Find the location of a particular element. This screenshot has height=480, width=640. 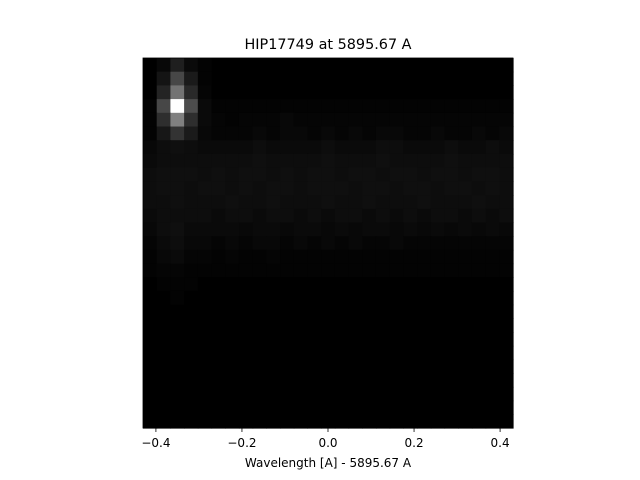

x-tick-label: 0.4 is located at coordinates (500, 443).